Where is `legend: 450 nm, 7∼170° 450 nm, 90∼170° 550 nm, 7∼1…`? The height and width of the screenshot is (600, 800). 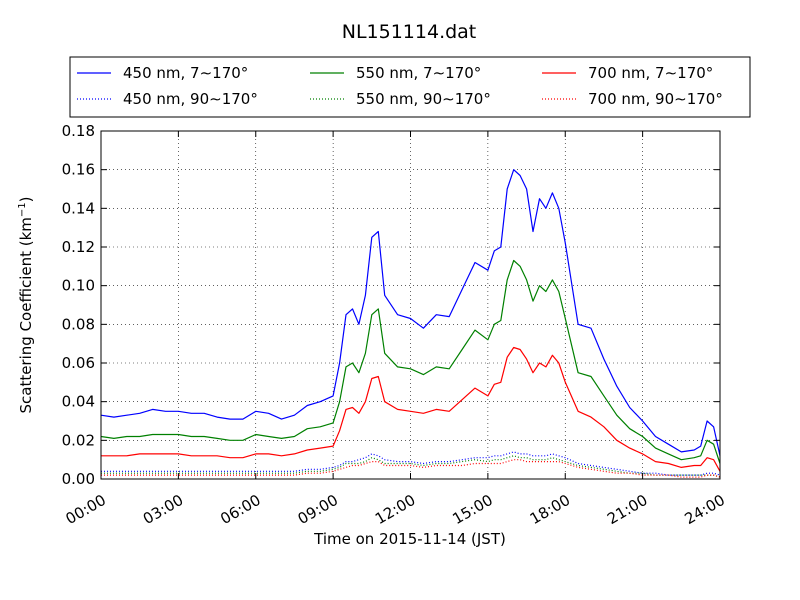
legend: 450 nm, 7∼170° 450 nm, 90∼170° 550 nm, 7∼1… is located at coordinates (410, 87).